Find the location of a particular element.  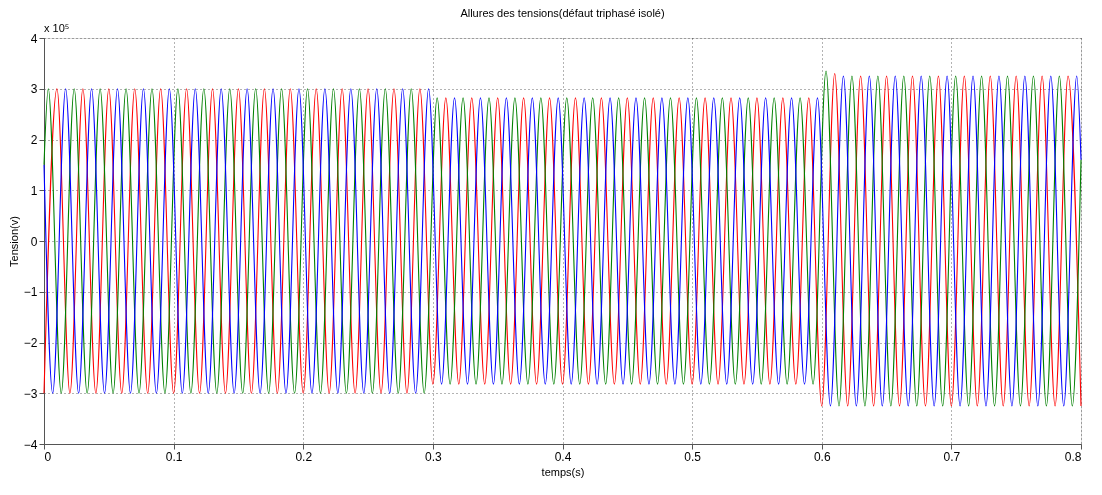

x-tick-label: 0.7 is located at coordinates (952, 456).